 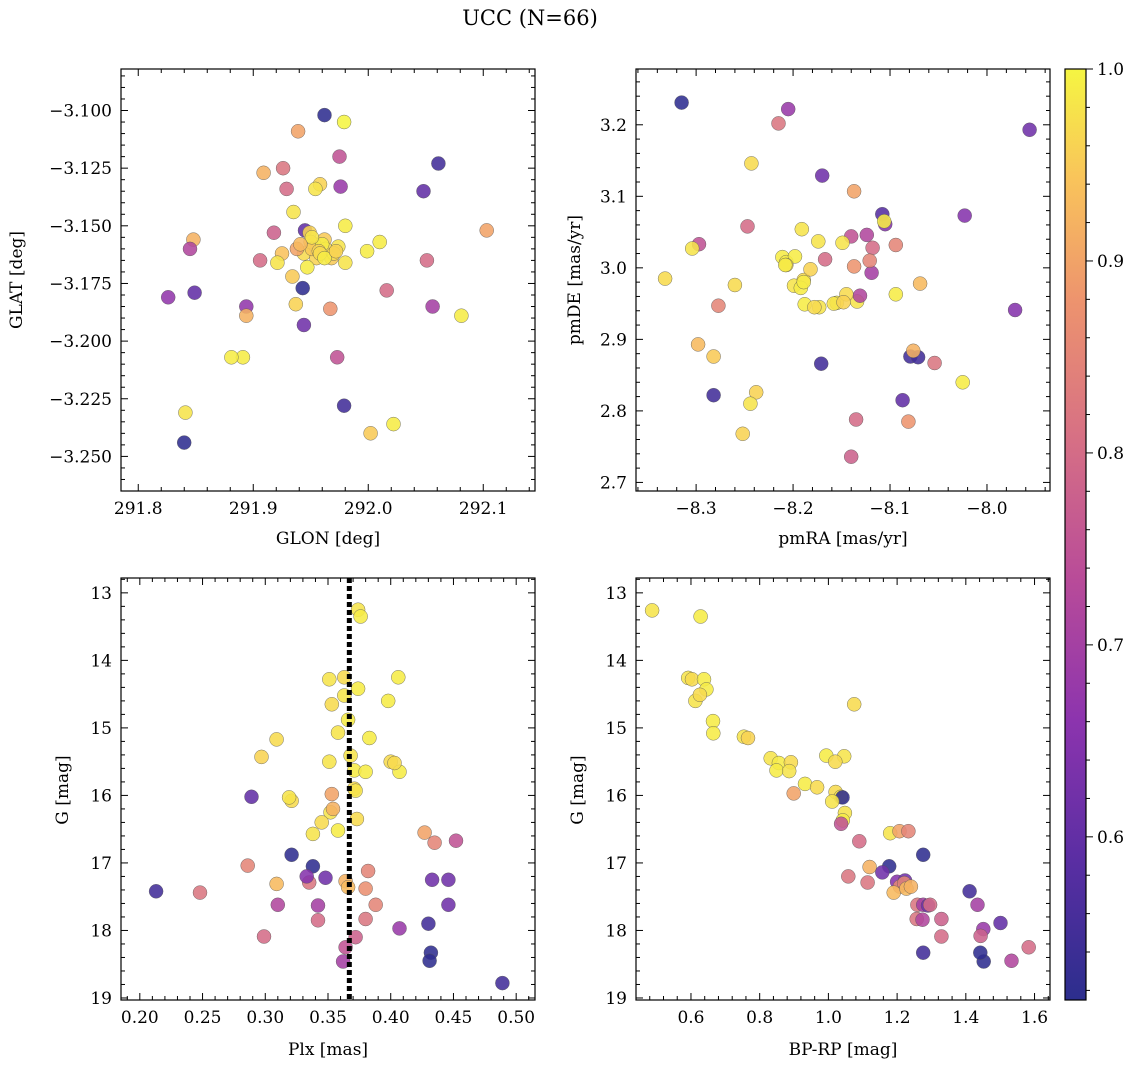 What do you see at coordinates (63, 789) in the screenshot?
I see `plx-g-ylabel: G [mag]` at bounding box center [63, 789].